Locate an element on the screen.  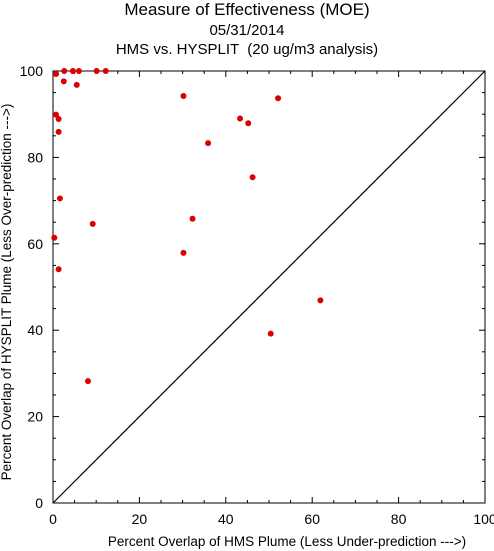
chart-date: 05/31/2014 is located at coordinates (247, 30).